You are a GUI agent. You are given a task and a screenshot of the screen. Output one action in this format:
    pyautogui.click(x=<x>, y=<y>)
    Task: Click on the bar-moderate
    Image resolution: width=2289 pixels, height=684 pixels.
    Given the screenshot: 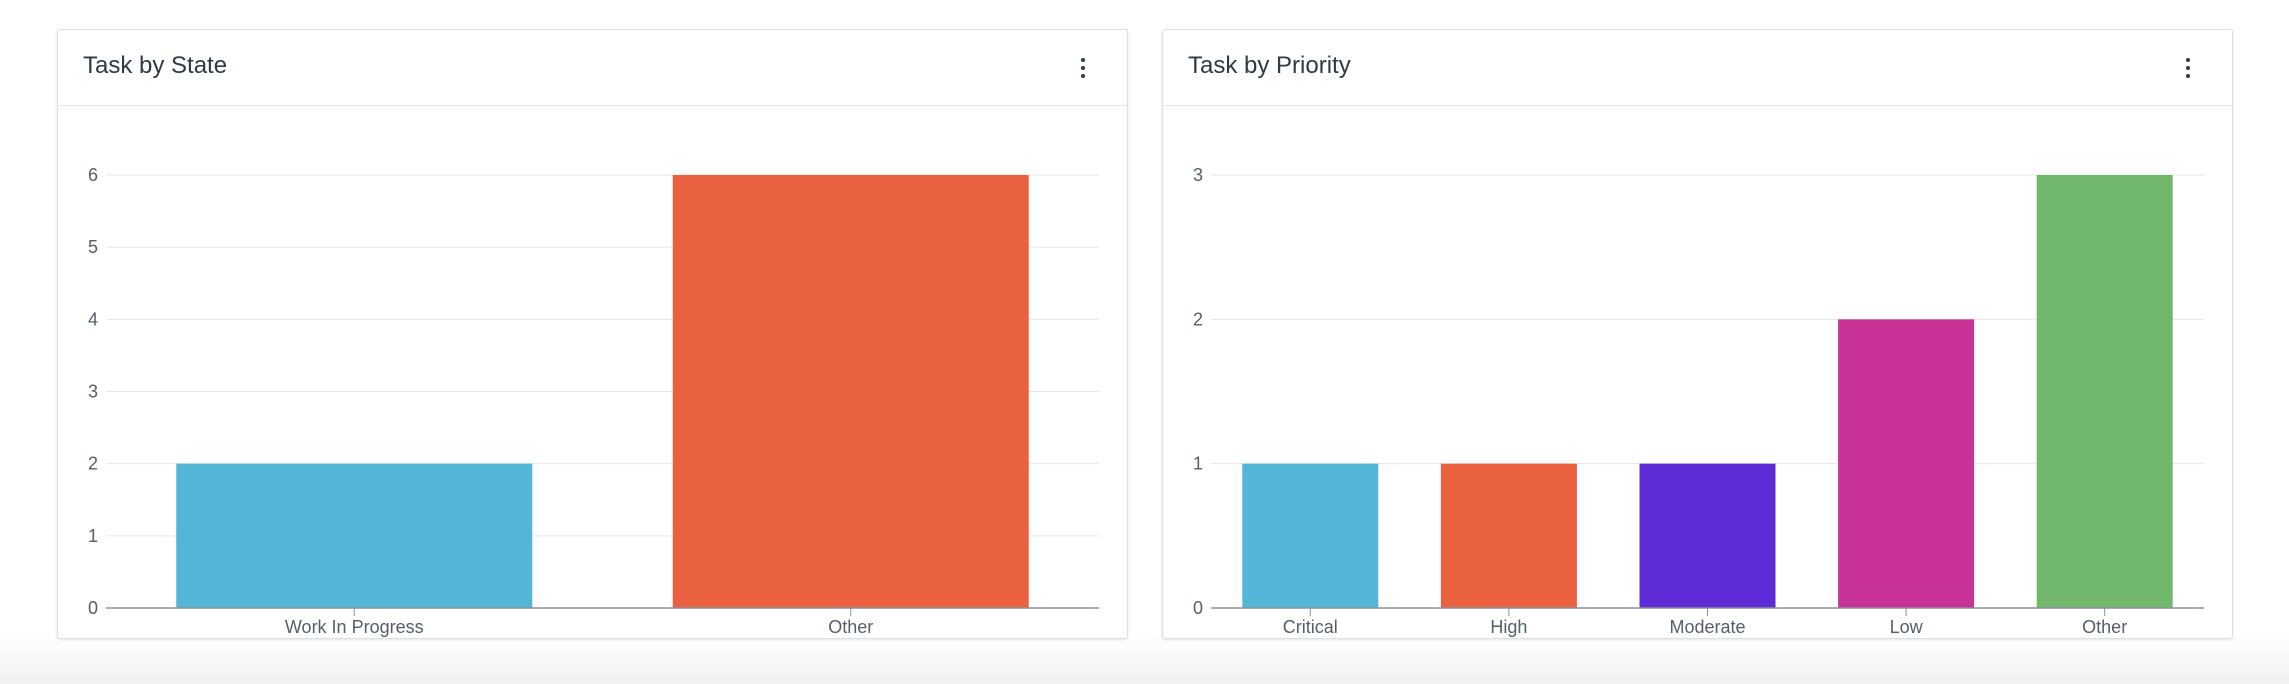 What is the action you would take?
    pyautogui.click(x=1707, y=535)
    